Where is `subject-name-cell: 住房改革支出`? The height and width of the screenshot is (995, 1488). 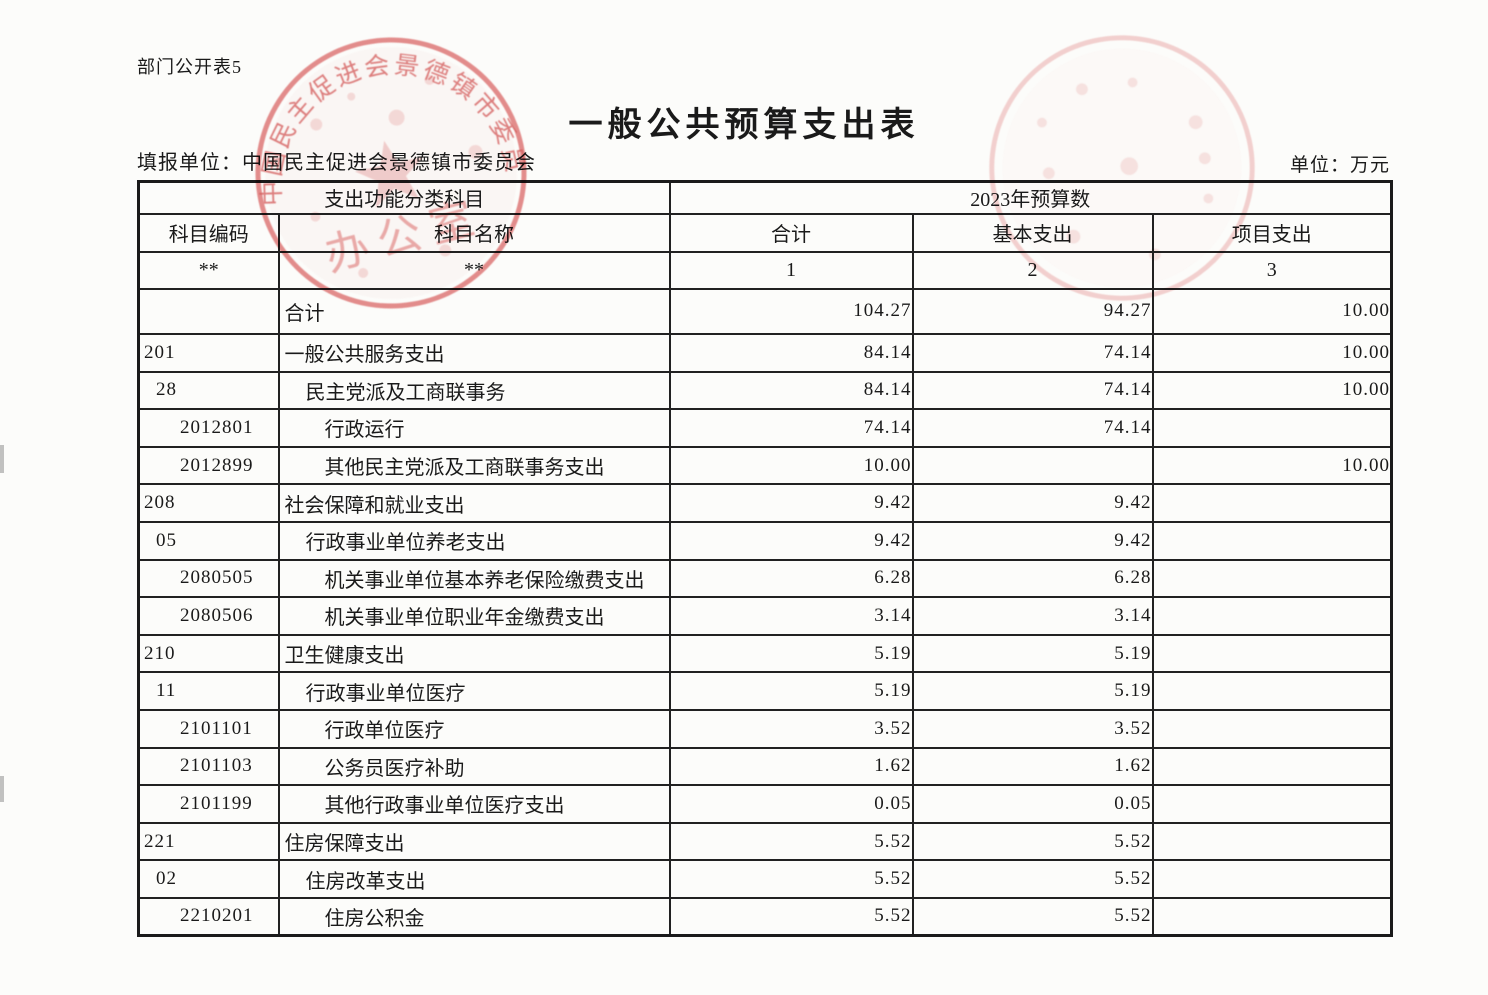 subject-name-cell: 住房改革支出 is located at coordinates (474, 879).